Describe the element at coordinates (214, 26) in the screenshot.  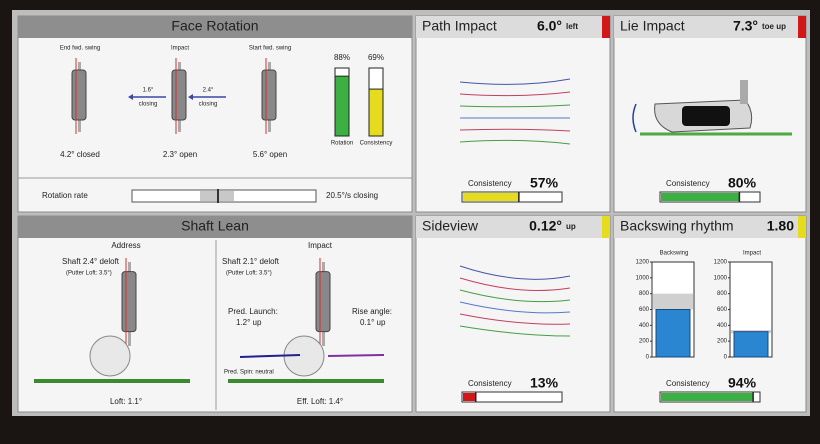
I see `panel-title: Face Rotation` at that location.